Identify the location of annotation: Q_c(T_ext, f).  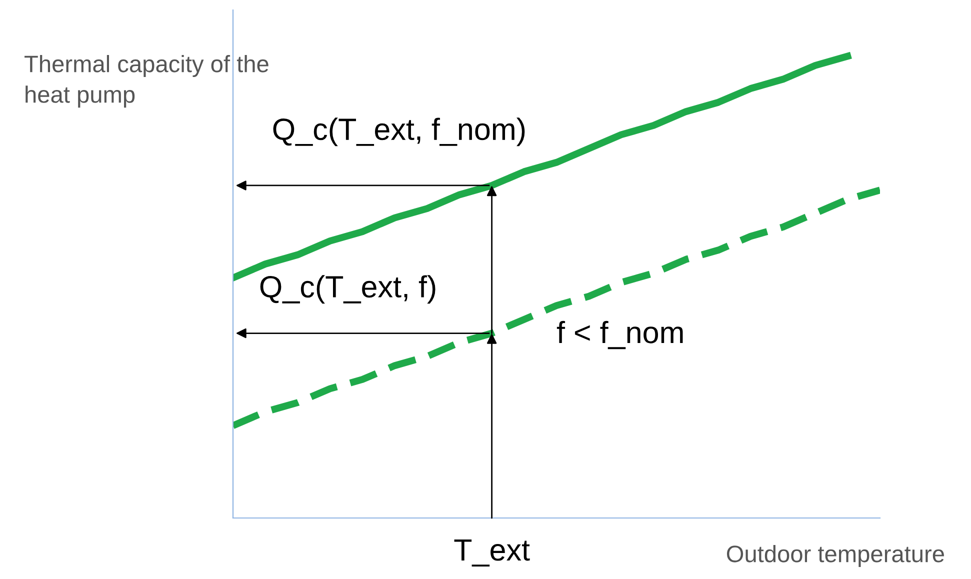
(348, 289).